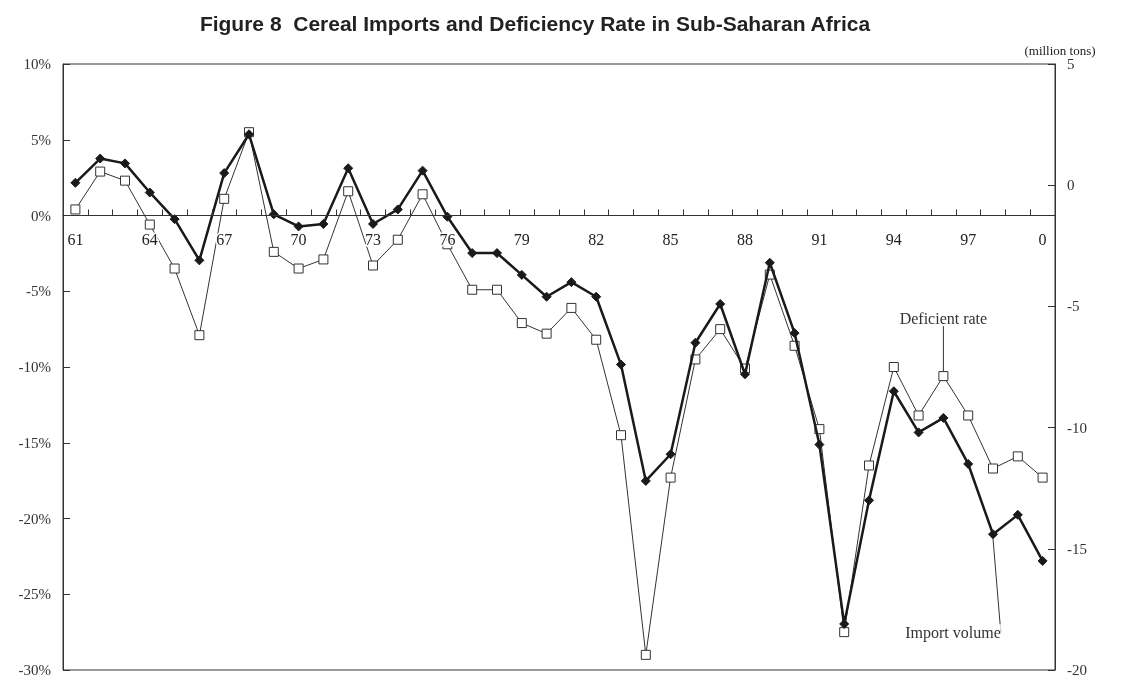 The height and width of the screenshot is (680, 1123). I want to click on y2-tick-label: -20, so click(1077, 670).